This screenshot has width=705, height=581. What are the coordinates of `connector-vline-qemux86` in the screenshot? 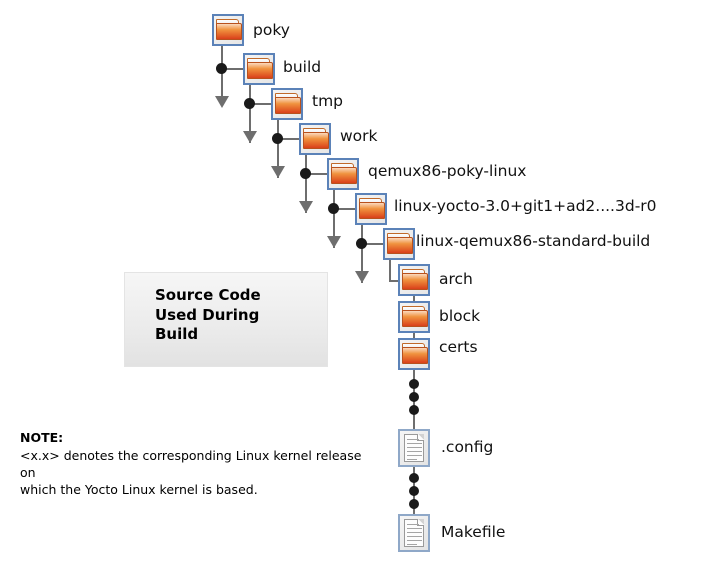 It's located at (334, 219).